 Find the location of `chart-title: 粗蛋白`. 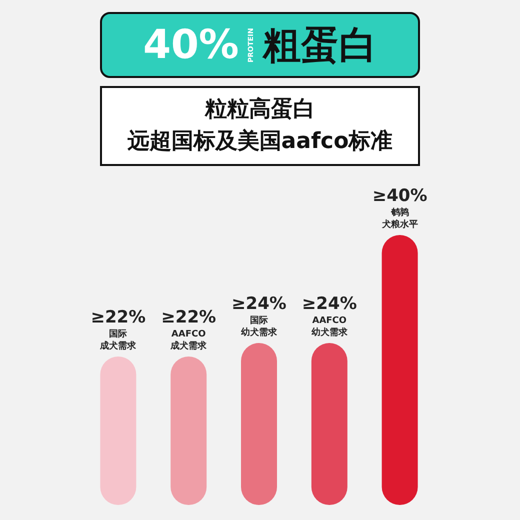

chart-title: 粗蛋白 is located at coordinates (319, 45).